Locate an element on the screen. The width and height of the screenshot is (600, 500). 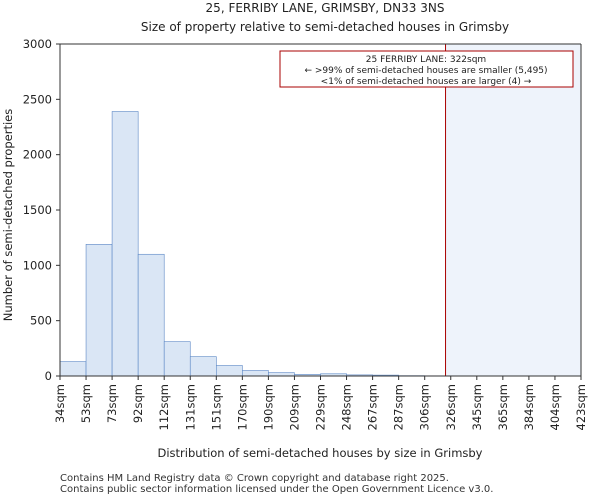
x-tick-label: 190sqm is located at coordinates (268, 407).